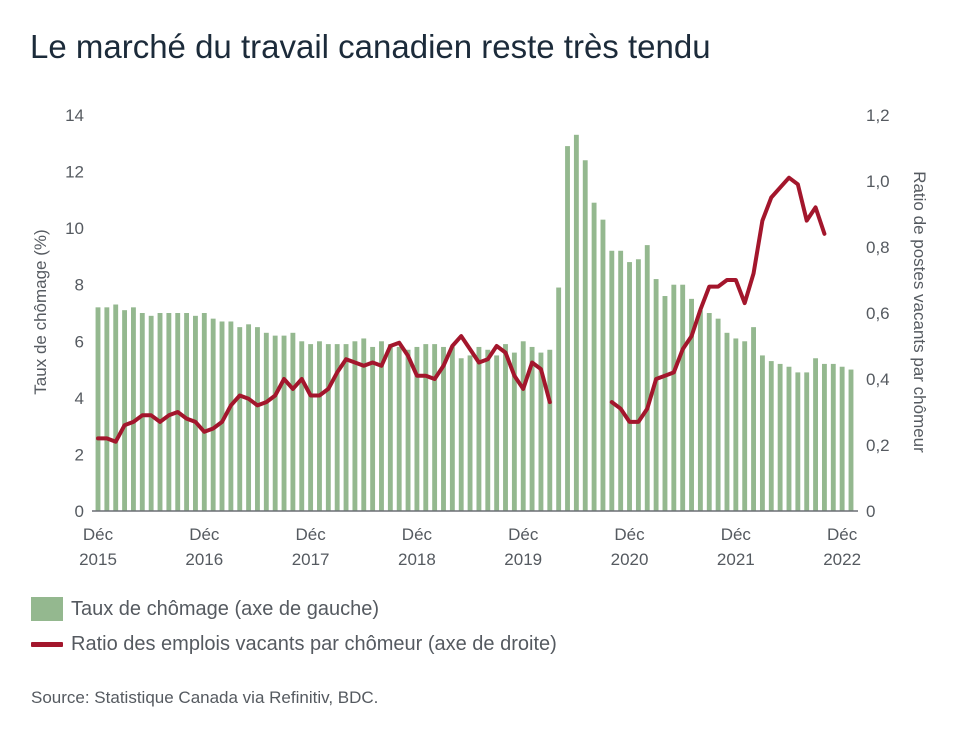 This screenshot has height=749, width=960. What do you see at coordinates (47, 644) in the screenshot?
I see `legend-line-swatch` at bounding box center [47, 644].